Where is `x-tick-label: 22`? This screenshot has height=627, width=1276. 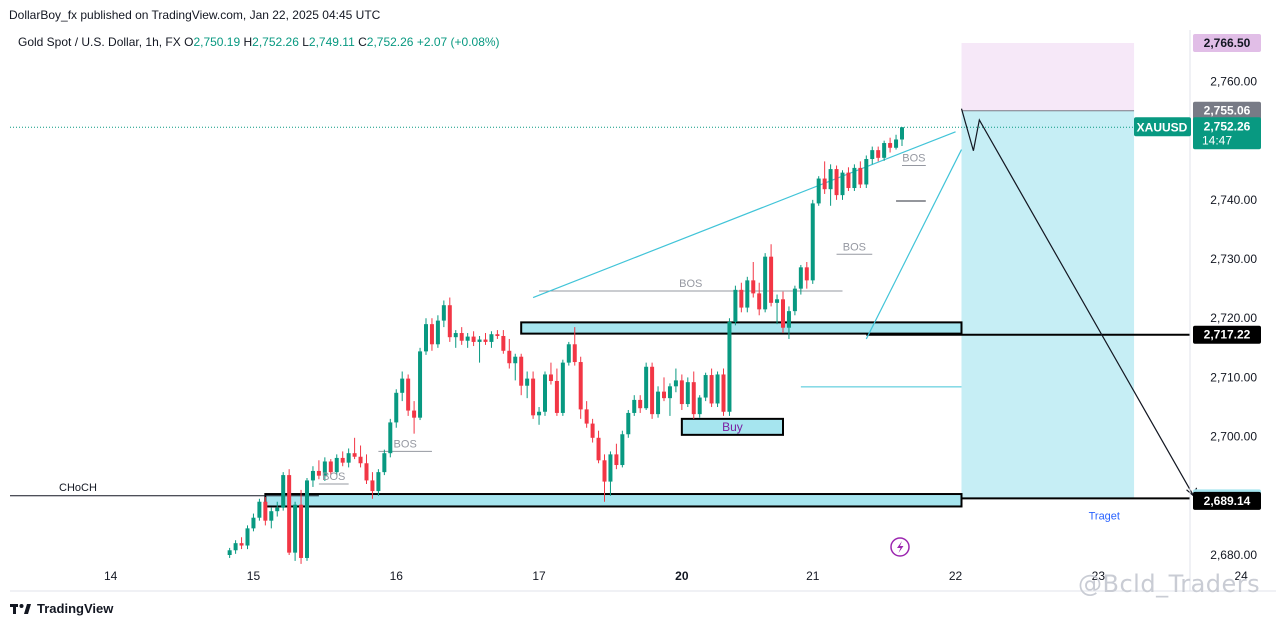 x-tick-label: 22 is located at coordinates (956, 576).